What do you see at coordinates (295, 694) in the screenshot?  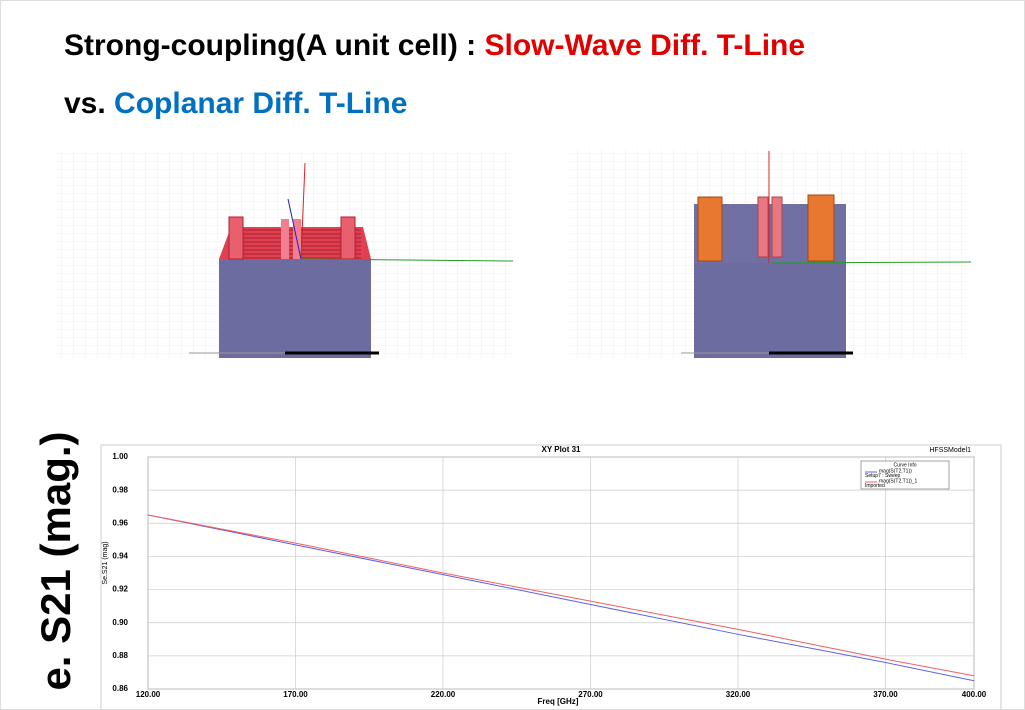 I see `x-tick-label: 170.00` at bounding box center [295, 694].